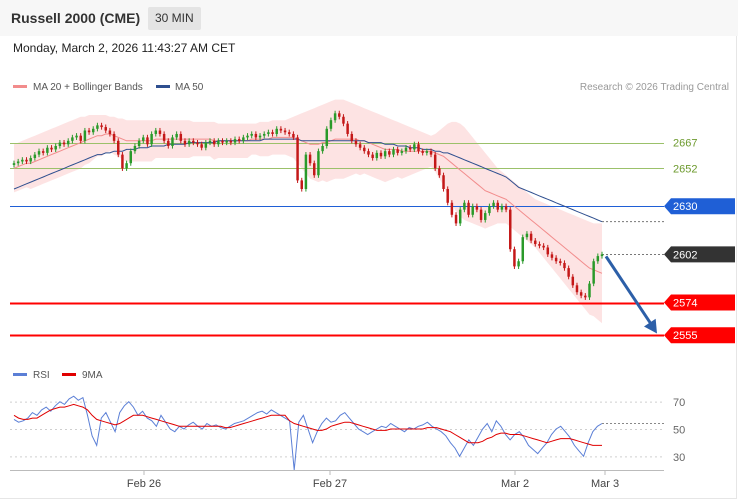 The height and width of the screenshot is (500, 738). What do you see at coordinates (685, 207) in the screenshot?
I see `level-label-2630: 2630` at bounding box center [685, 207].